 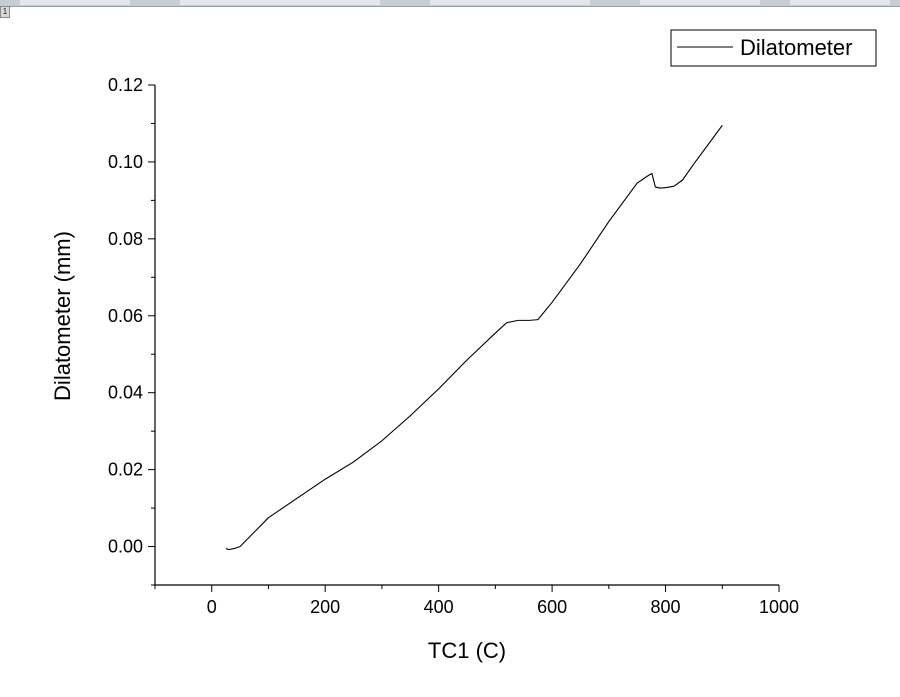 What do you see at coordinates (212, 607) in the screenshot?
I see `x-tick-label: 0` at bounding box center [212, 607].